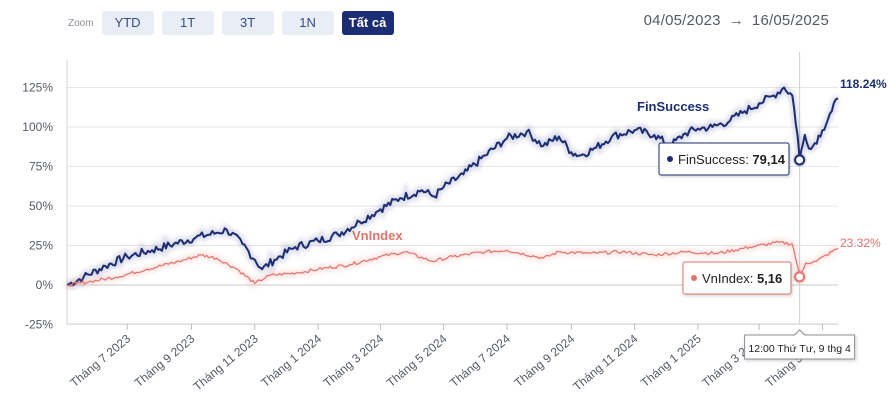 The height and width of the screenshot is (415, 895). What do you see at coordinates (768, 159) in the screenshot?
I see `tooltip-value: 79,14` at bounding box center [768, 159].